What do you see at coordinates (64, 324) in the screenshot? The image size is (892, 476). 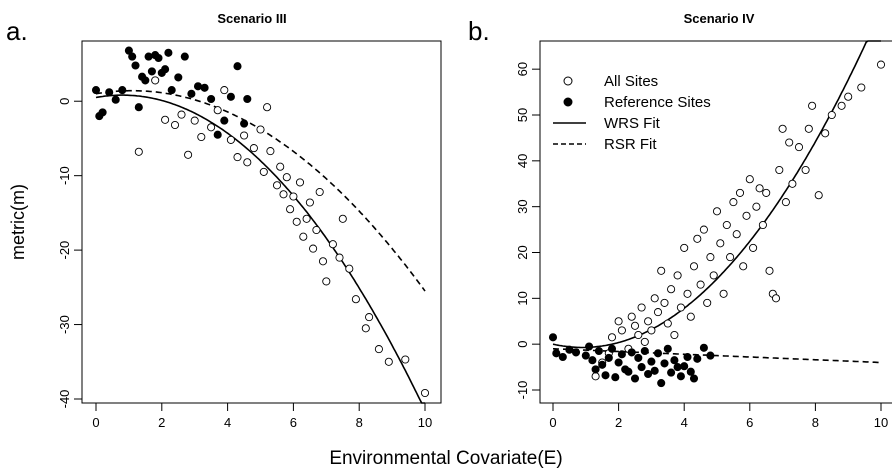 I see `y-tick-label: -30` at bounding box center [64, 324].